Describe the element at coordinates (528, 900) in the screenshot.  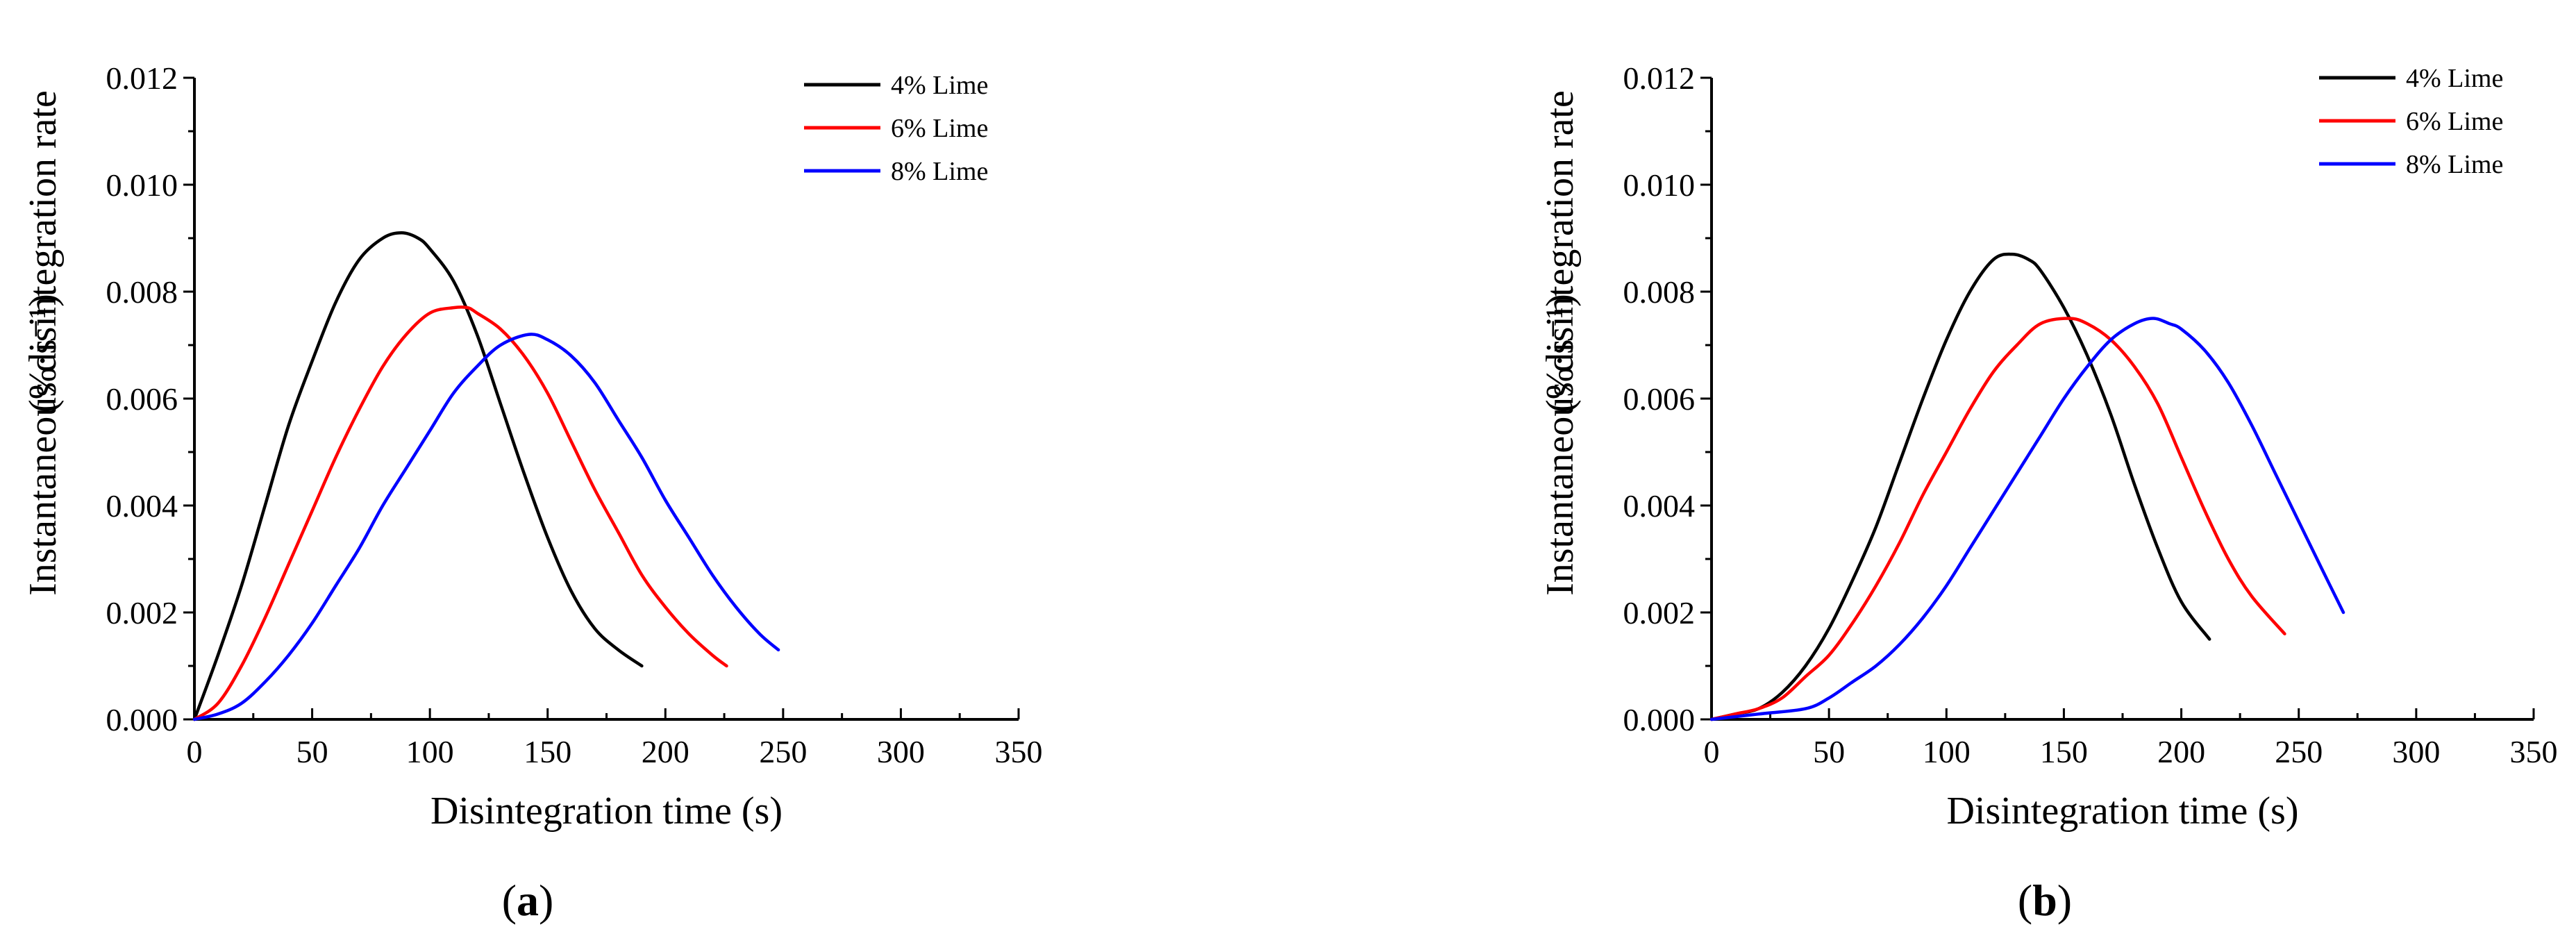
I see `panel-label: (a)` at that location.